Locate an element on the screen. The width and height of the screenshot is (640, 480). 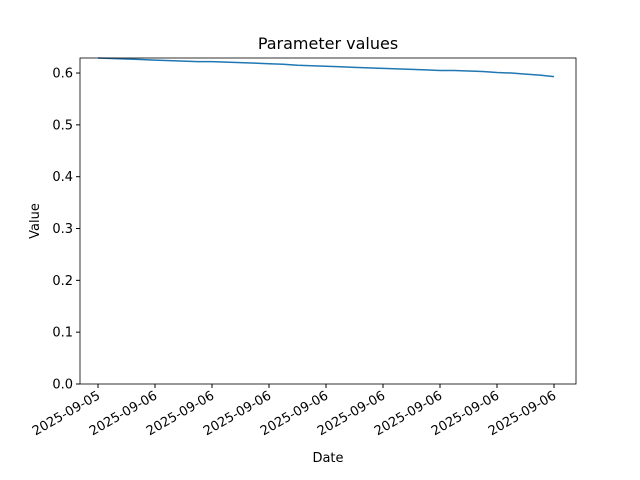
y-tick-label: 0.3 is located at coordinates (62, 229).